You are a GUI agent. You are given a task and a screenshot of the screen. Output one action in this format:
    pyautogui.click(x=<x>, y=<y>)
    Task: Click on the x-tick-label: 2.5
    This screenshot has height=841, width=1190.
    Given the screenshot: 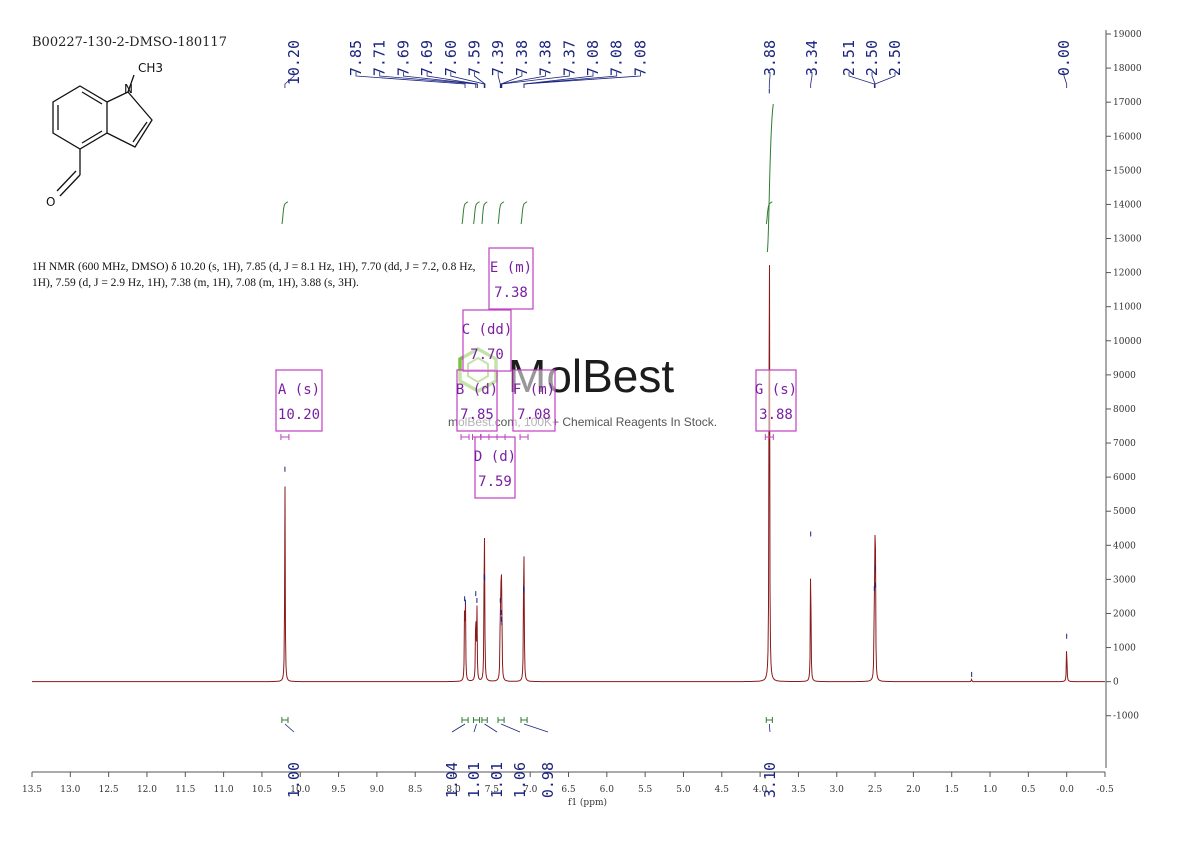 What is the action you would take?
    pyautogui.click(x=875, y=790)
    